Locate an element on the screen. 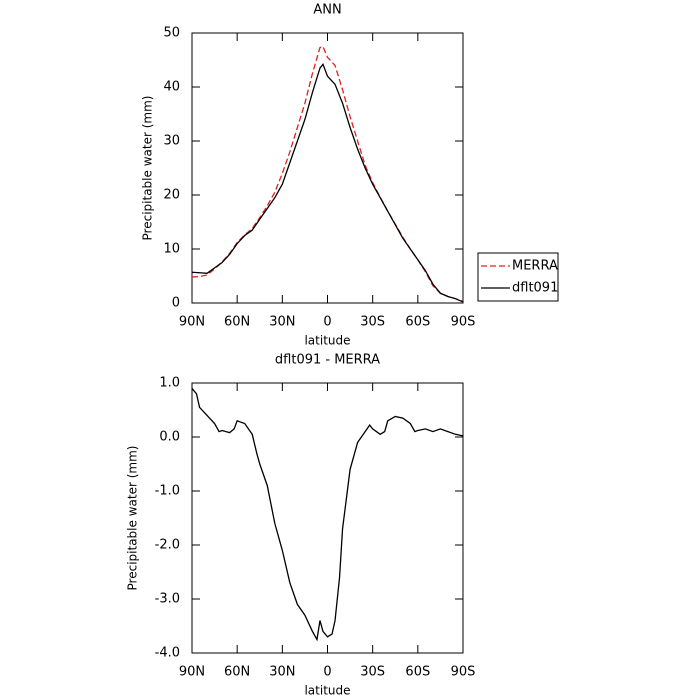 The width and height of the screenshot is (700, 700). y-tick-label: 50 is located at coordinates (171, 33).